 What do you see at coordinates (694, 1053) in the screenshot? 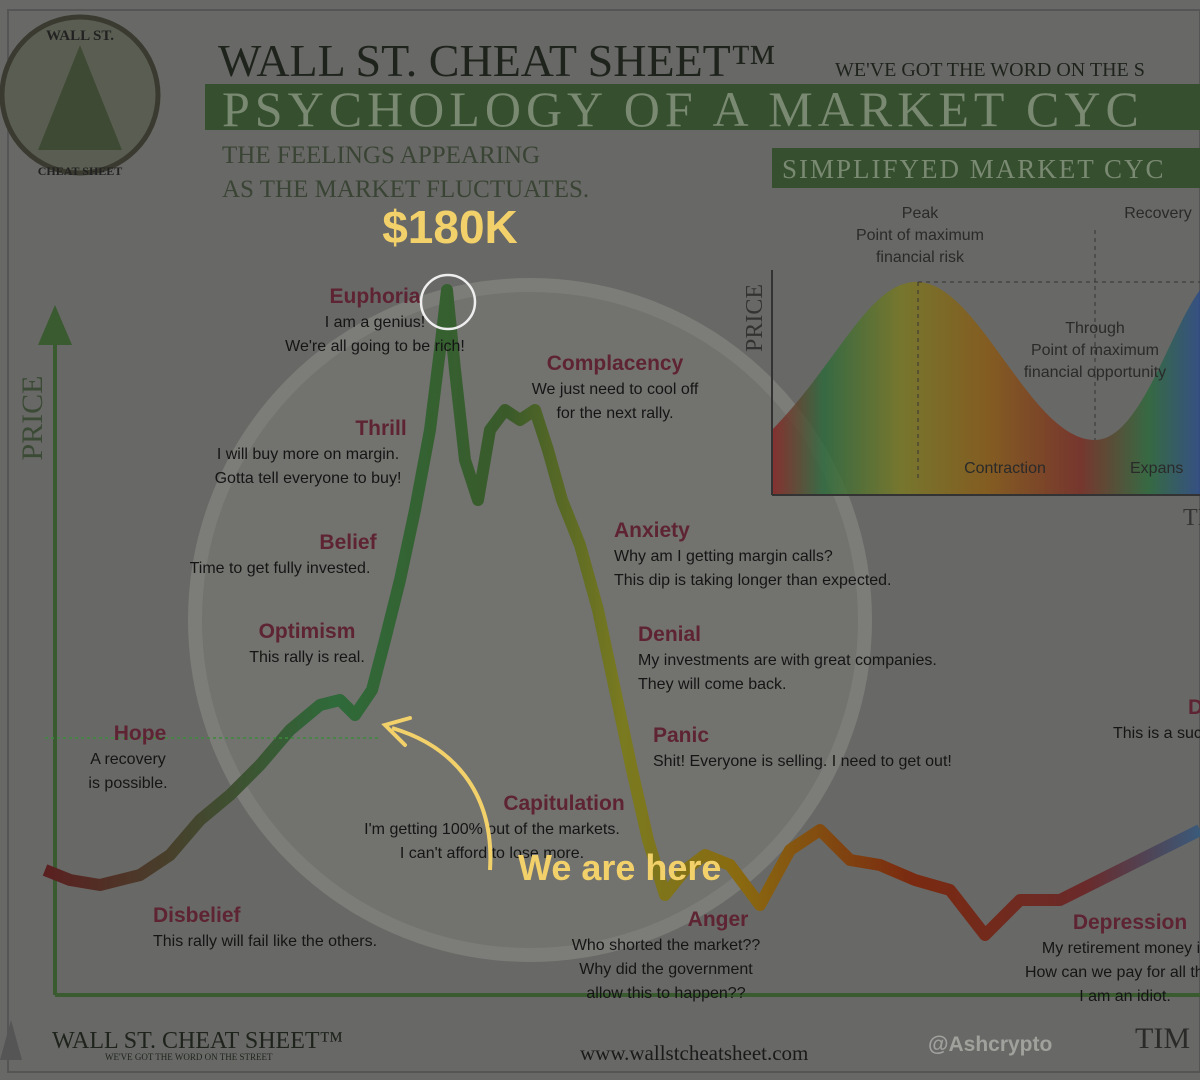
I see `footer-url: www.wallstcheatsheet.com` at bounding box center [694, 1053].